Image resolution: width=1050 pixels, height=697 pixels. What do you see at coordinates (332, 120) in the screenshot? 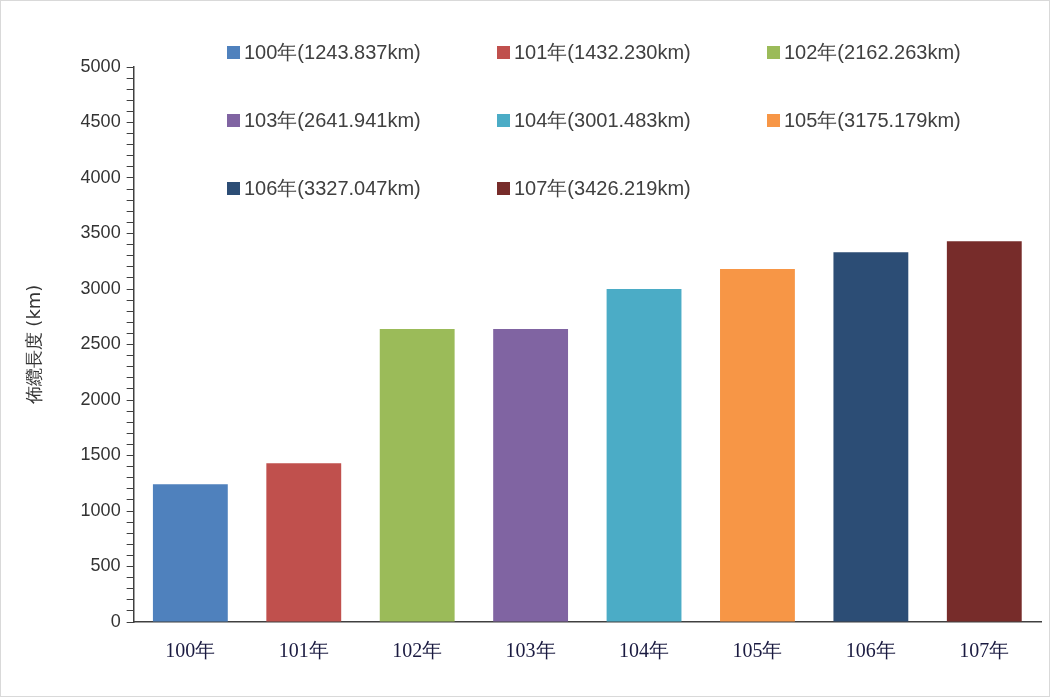
I see `legend-label: 103年(2641.941km)` at bounding box center [332, 120].